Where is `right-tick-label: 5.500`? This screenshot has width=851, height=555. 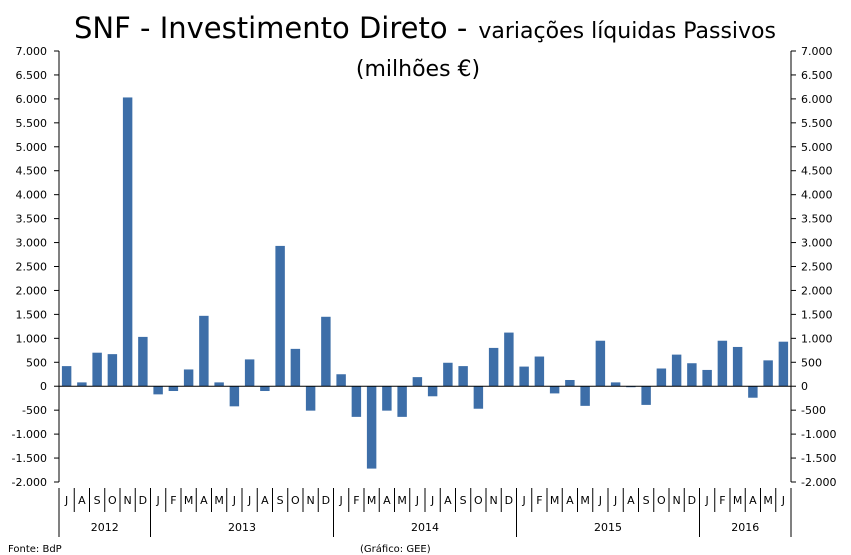 right-tick-label: 5.500 is located at coordinates (817, 123).